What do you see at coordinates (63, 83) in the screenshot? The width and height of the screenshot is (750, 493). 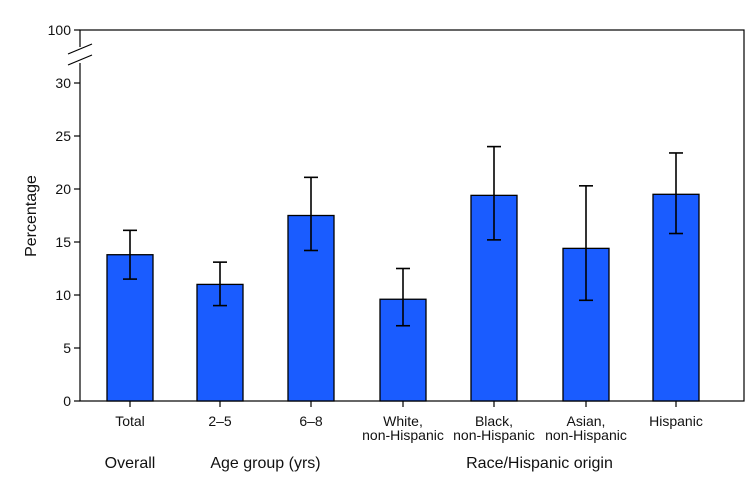 I see `y-tick-label: 30` at bounding box center [63, 83].